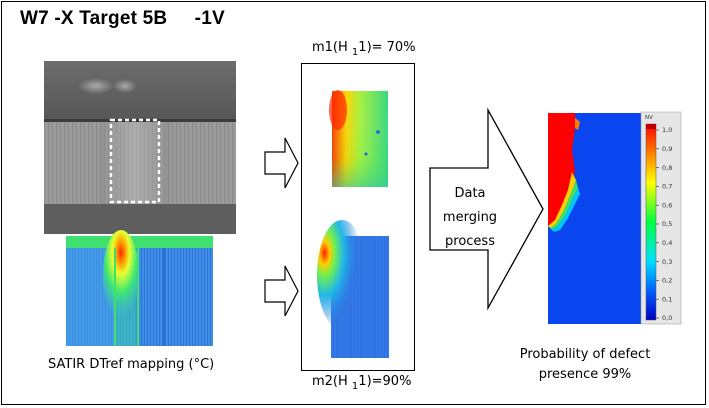 The height and width of the screenshot is (408, 709). What do you see at coordinates (667, 243) in the screenshot?
I see `colorbar-tick-label: 0,4` at bounding box center [667, 243].